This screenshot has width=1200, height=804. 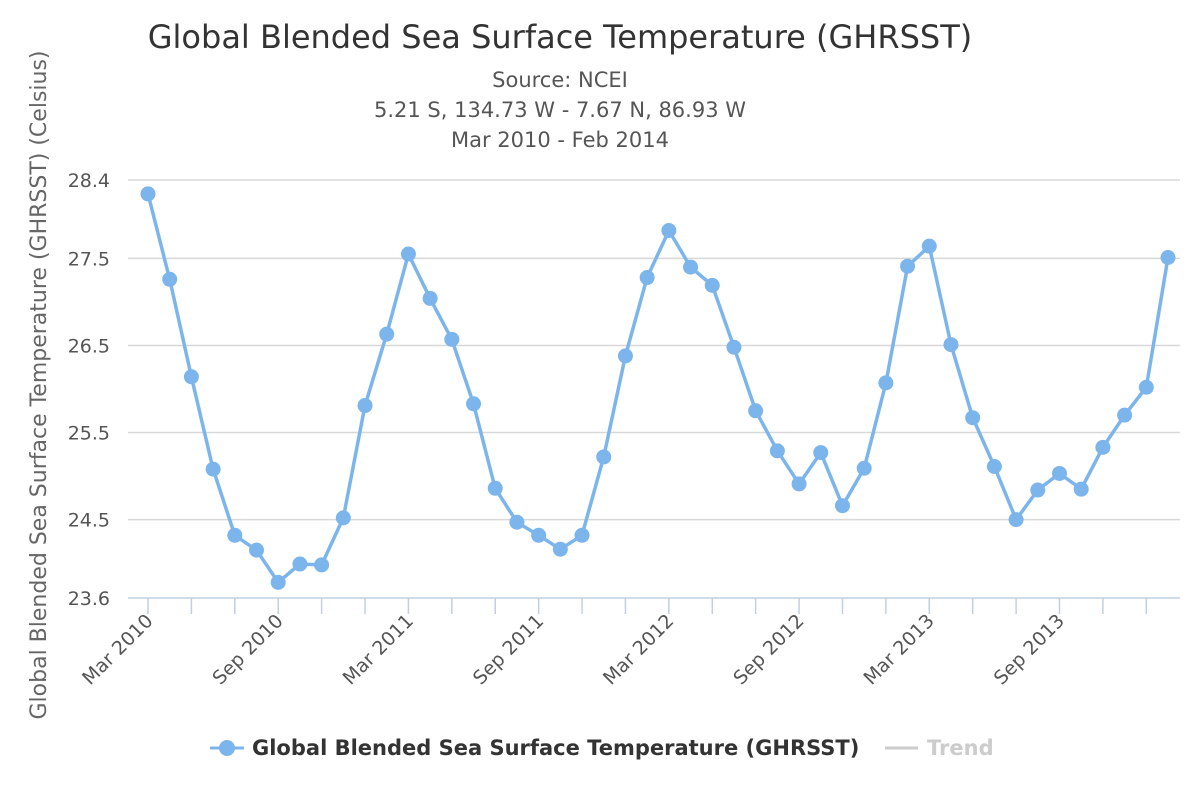 What do you see at coordinates (89, 434) in the screenshot?
I see `y-tick-label: 25.5` at bounding box center [89, 434].